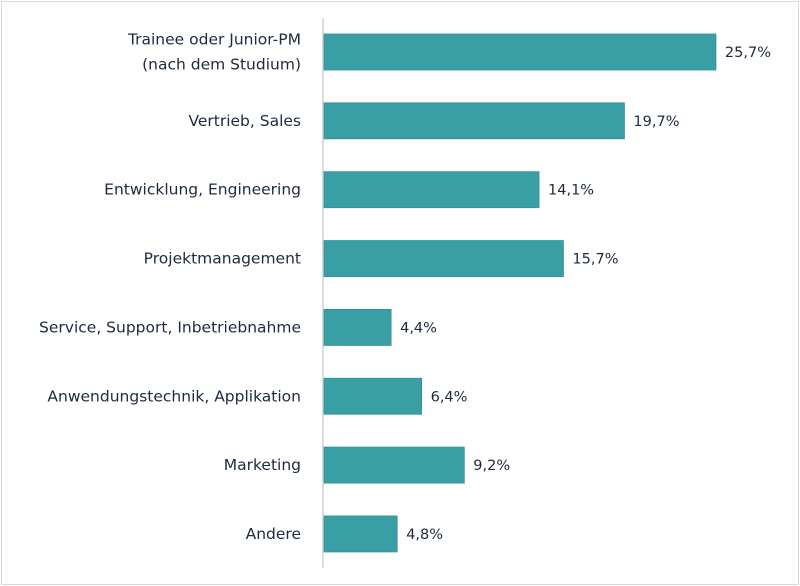 The height and width of the screenshot is (586, 800). Describe the element at coordinates (170, 327) in the screenshot. I see `category-tick-label: Service, Support, Inbetriebnahme` at that location.